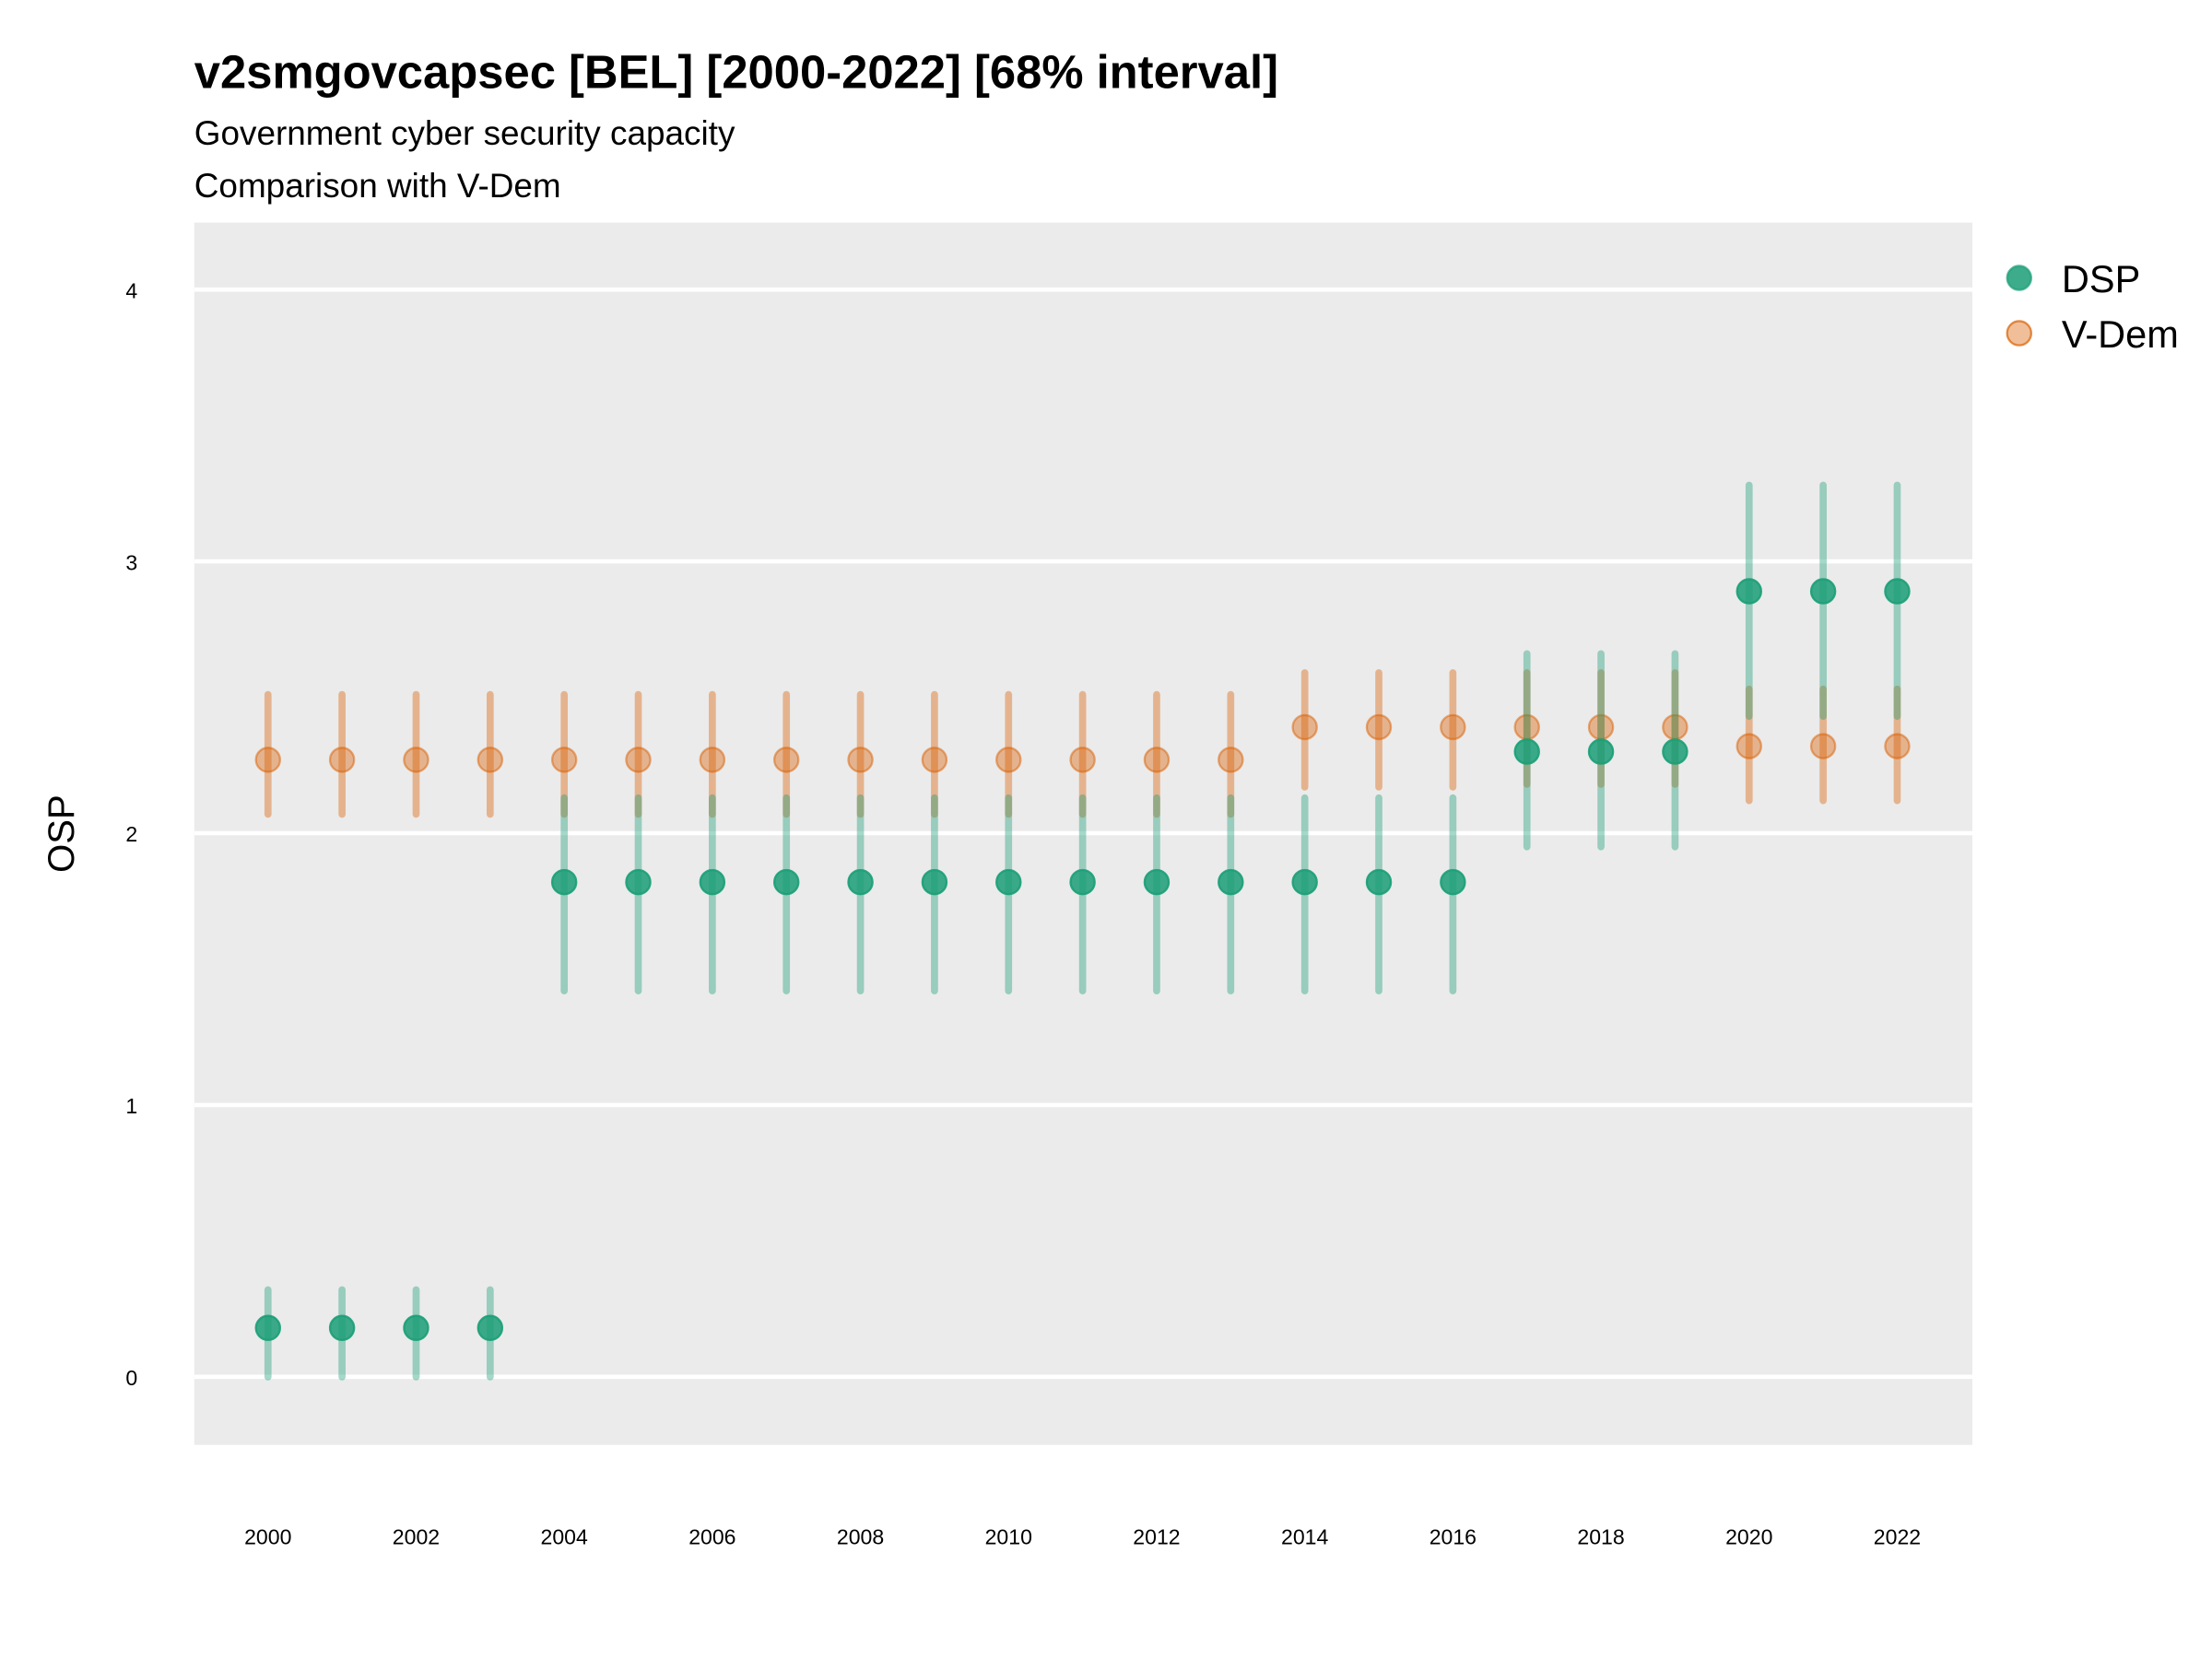 This screenshot has height=1659, width=2212. What do you see at coordinates (1748, 746) in the screenshot?
I see `vdem-point-2020` at bounding box center [1748, 746].